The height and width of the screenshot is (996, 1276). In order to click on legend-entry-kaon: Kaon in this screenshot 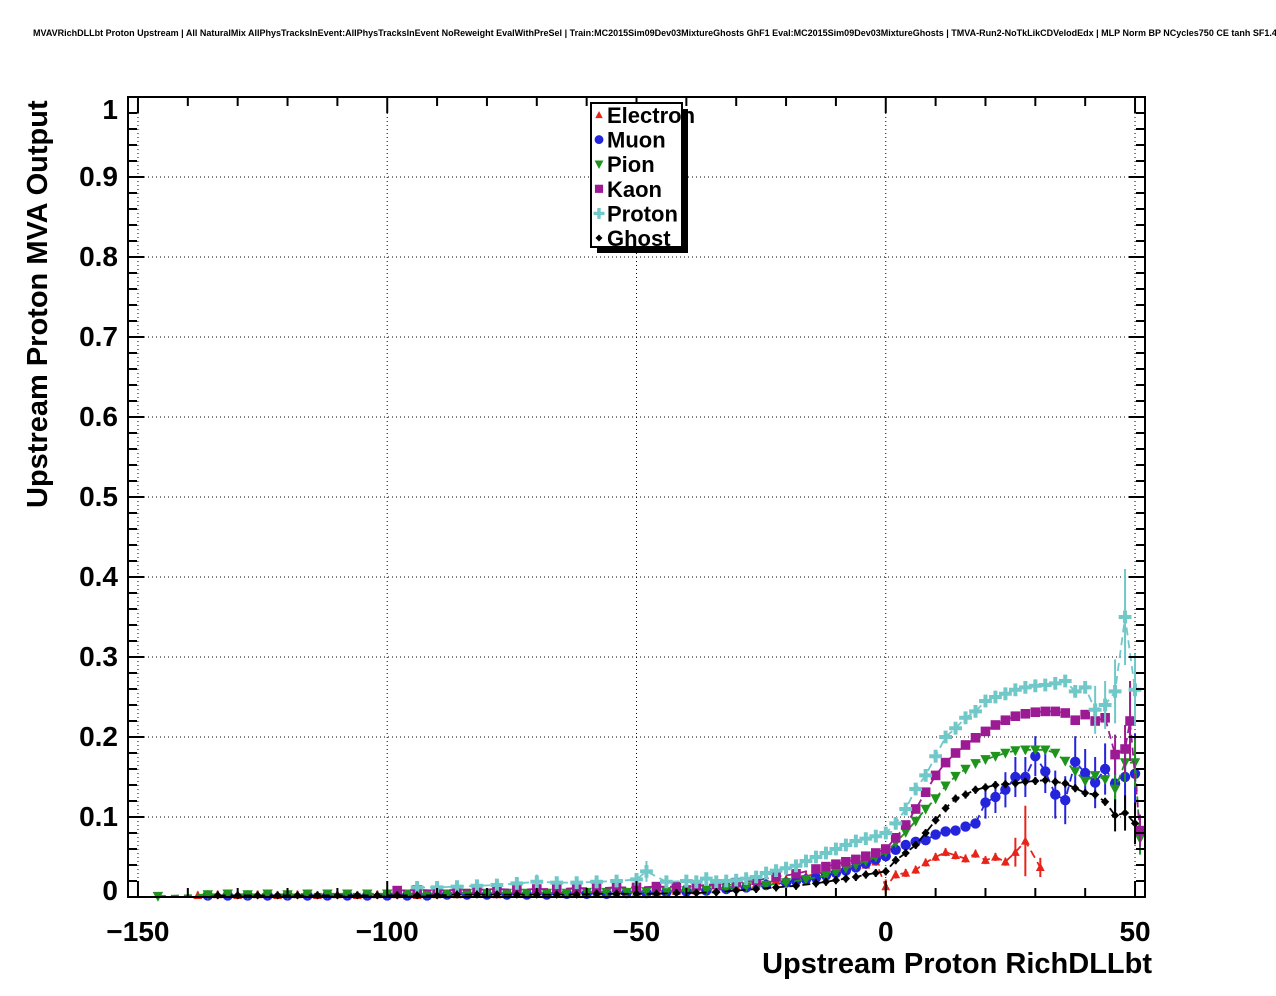, I will do `click(628, 189)`.